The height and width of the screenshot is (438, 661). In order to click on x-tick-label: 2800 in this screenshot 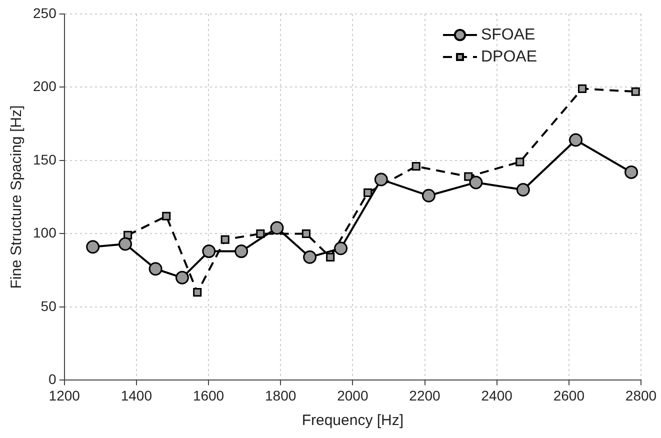, I will do `click(641, 395)`.